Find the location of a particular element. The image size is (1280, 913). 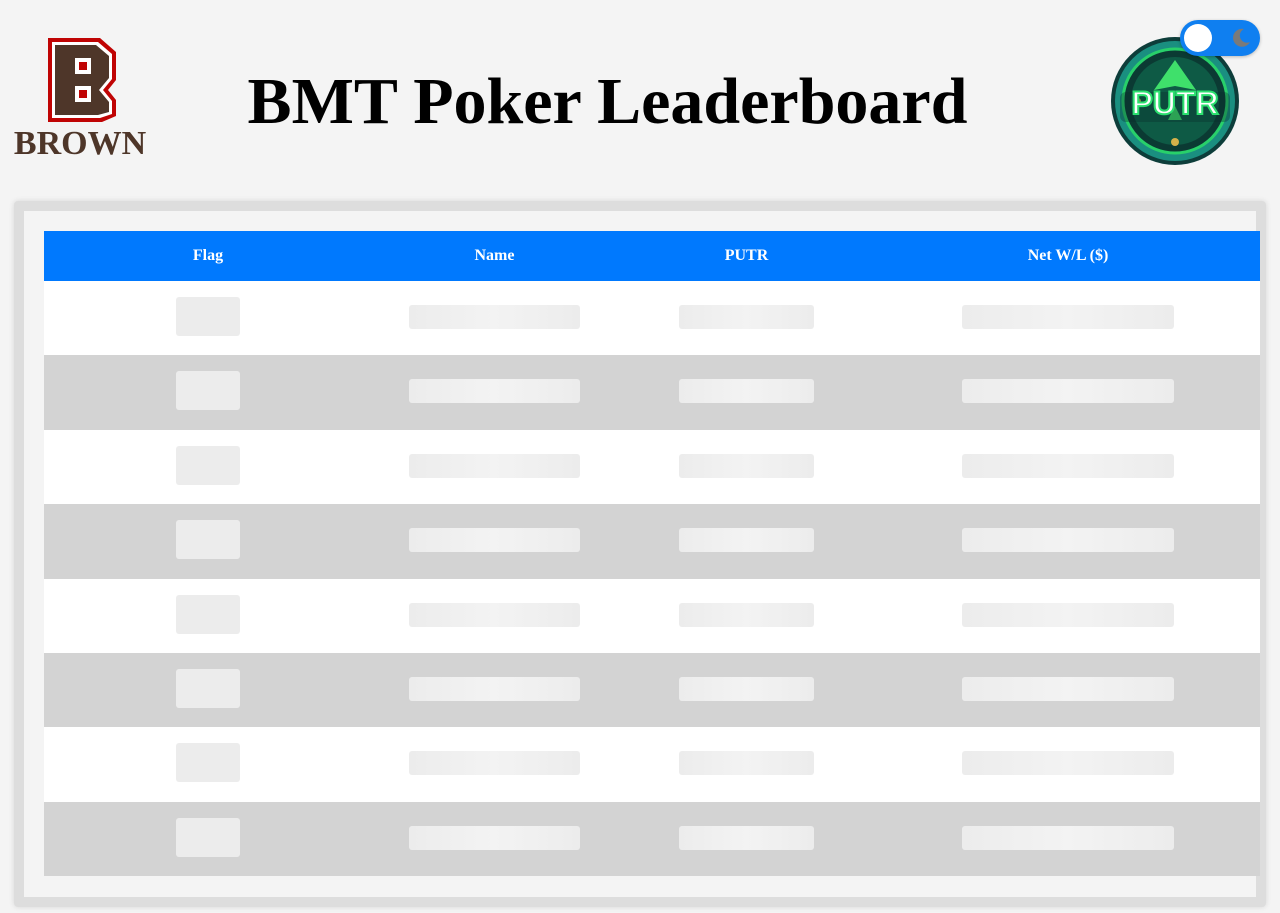

table-header: Flag Name PUTR Net W/L ($) is located at coordinates (652, 256).